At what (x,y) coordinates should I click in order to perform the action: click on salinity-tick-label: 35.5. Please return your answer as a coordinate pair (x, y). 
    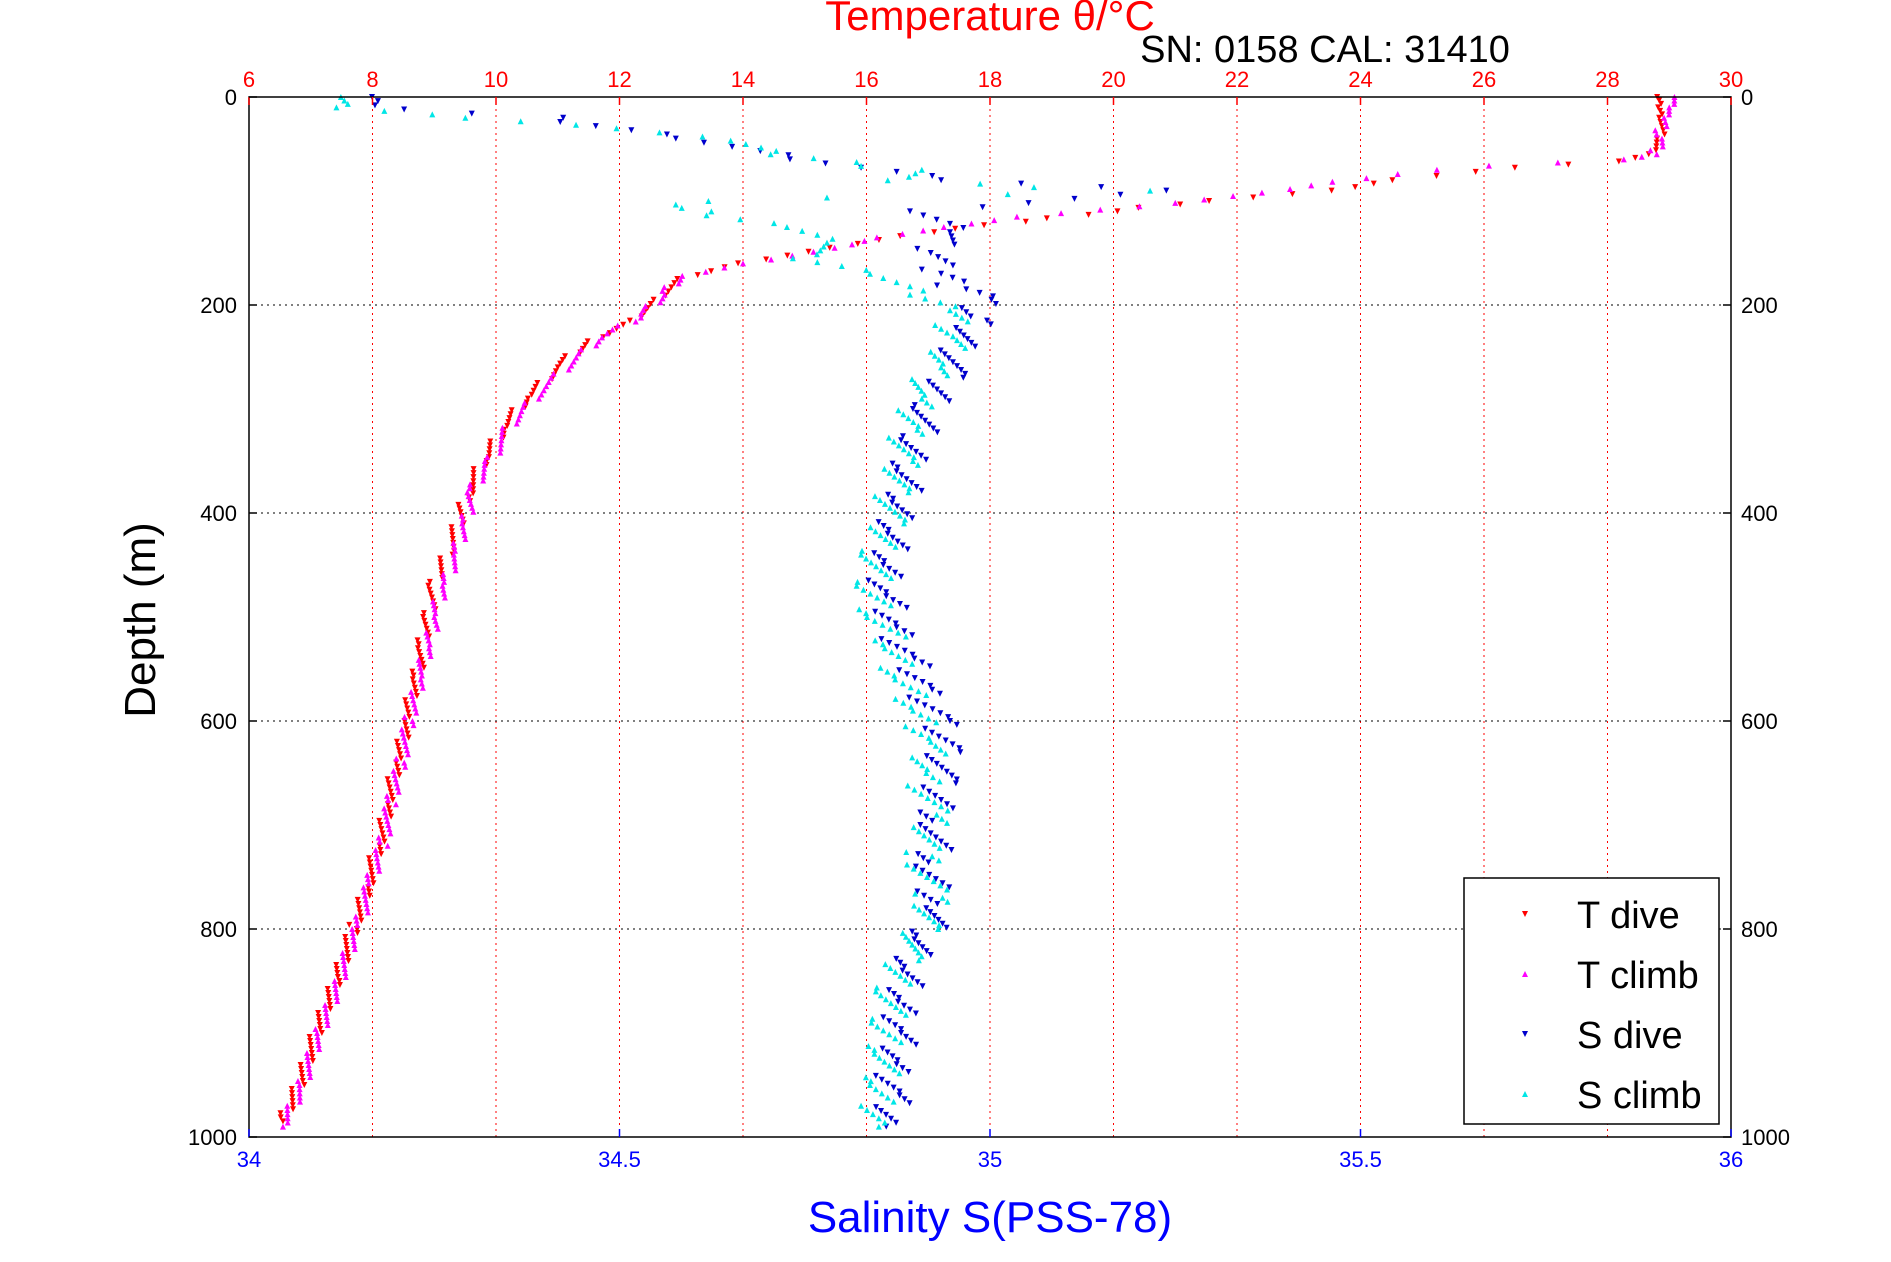
    Looking at the image, I should click on (1360, 1159).